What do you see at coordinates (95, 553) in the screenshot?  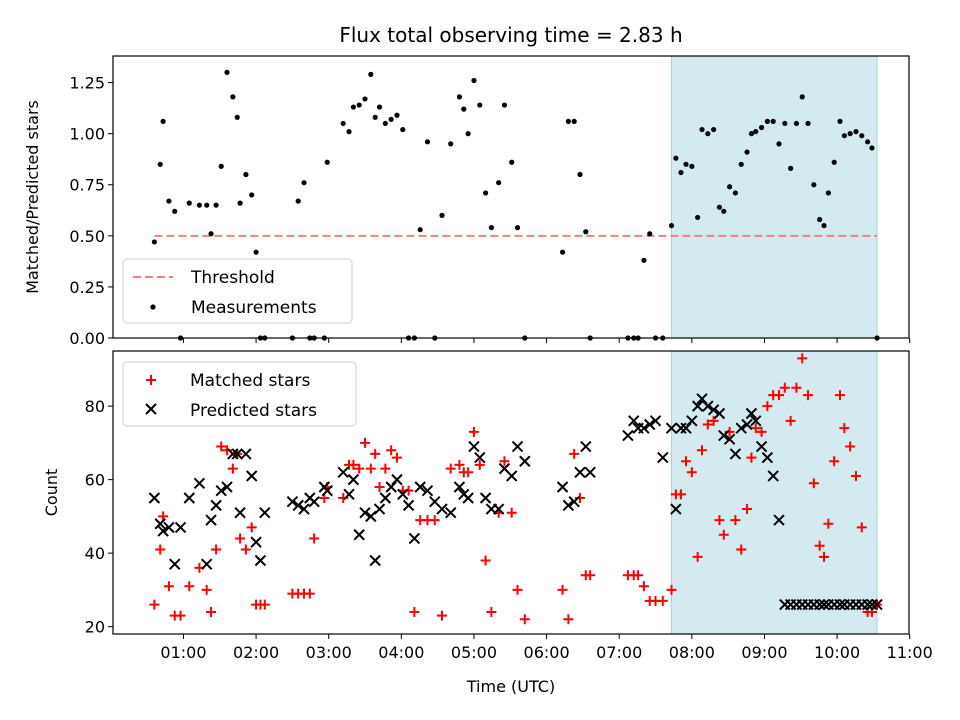 I see `y-tick-label: 40` at bounding box center [95, 553].